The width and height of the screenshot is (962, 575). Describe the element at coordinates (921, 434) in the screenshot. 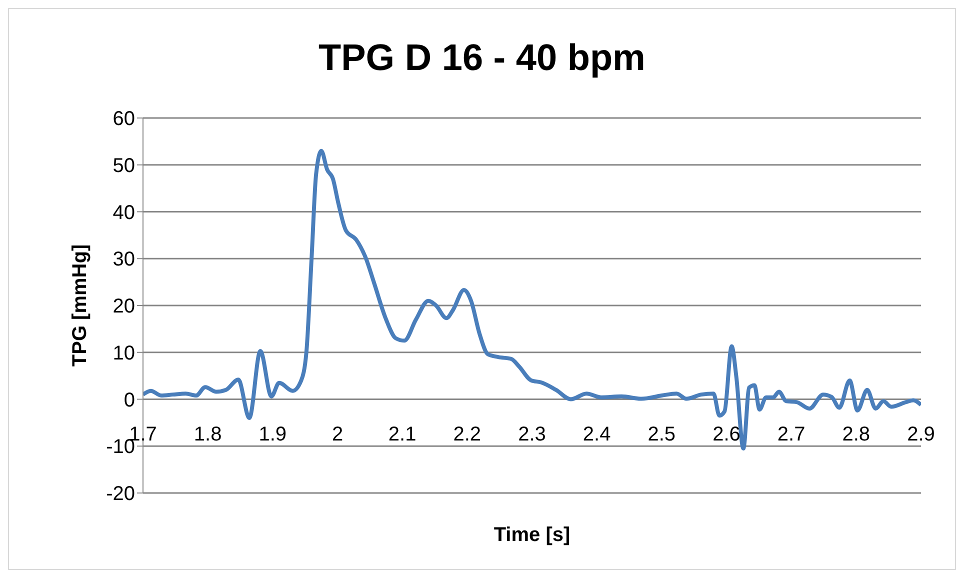

I see `x-tick-label: 2.9` at that location.